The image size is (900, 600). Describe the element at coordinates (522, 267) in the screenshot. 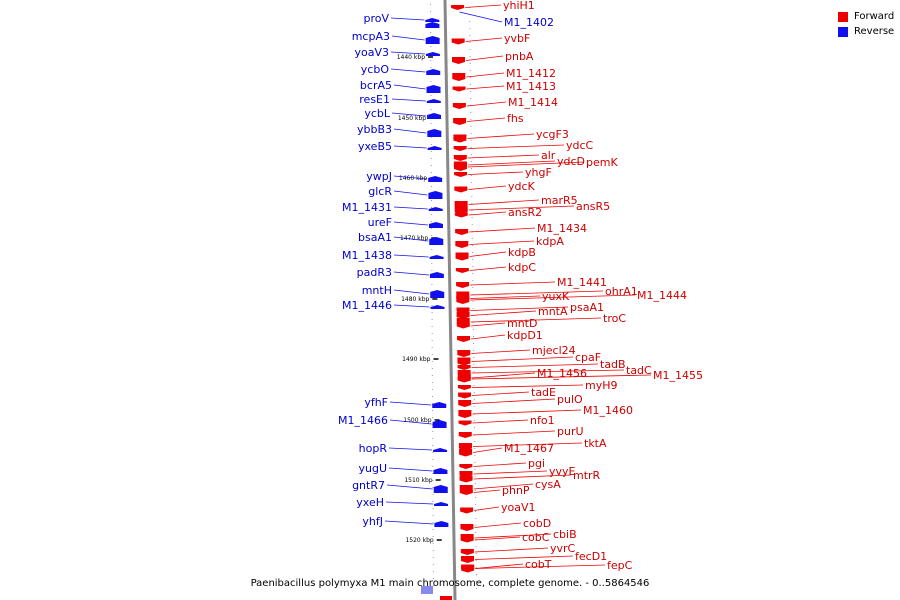

I see `forward-gene-label: kdpC` at that location.